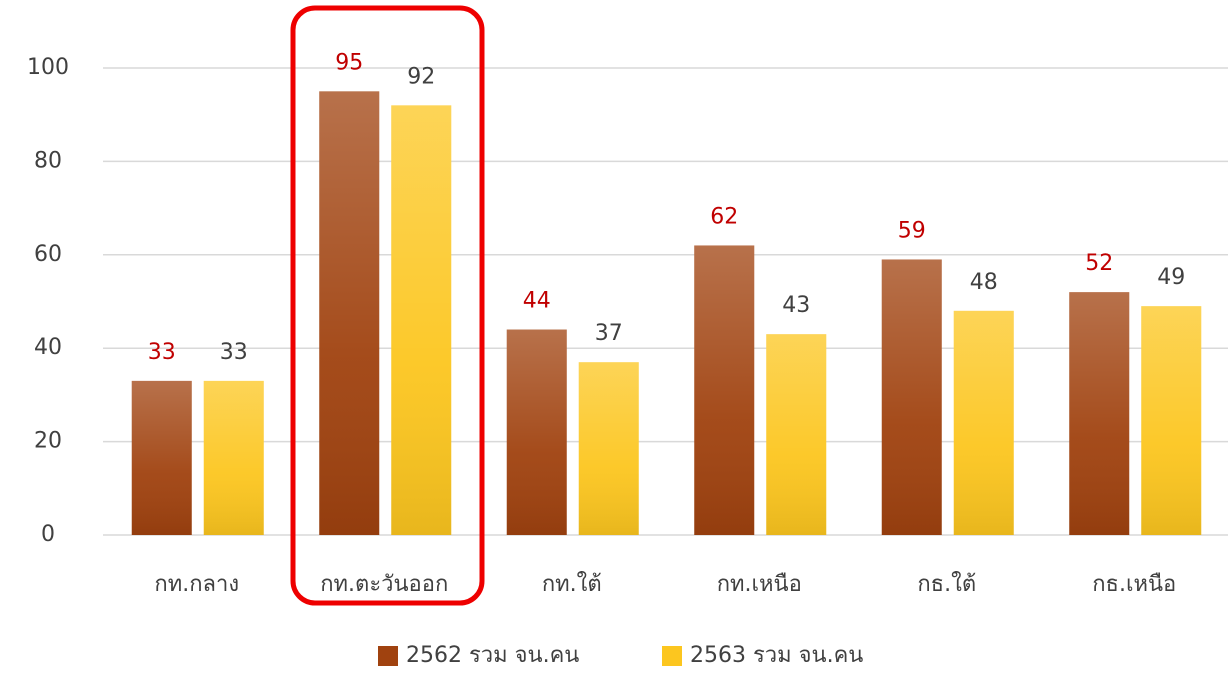 The image size is (1229, 674). Describe the element at coordinates (1171, 277) in the screenshot. I see `data-label: 49` at that location.